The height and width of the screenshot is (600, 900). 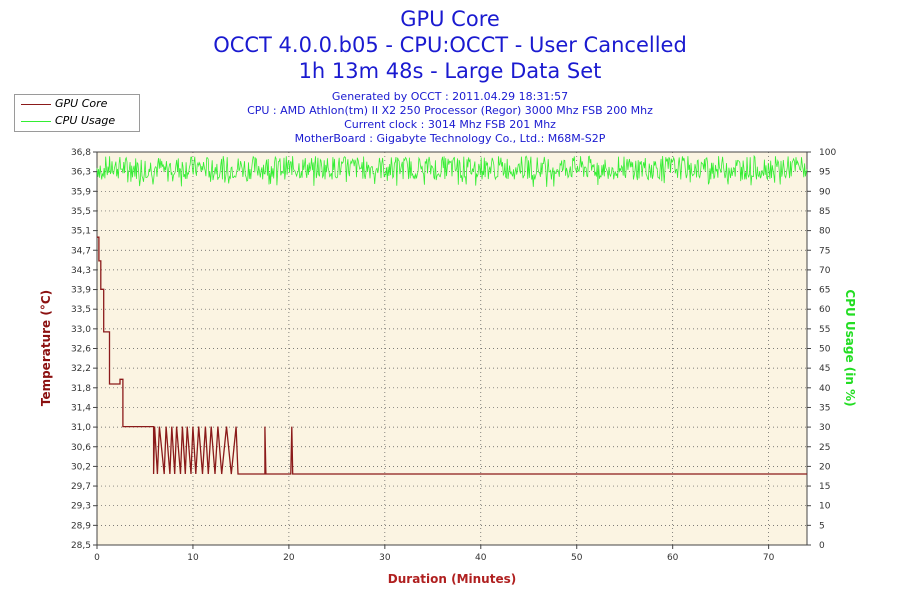 I want to click on y-left-tick-label: 31,4, so click(x=81, y=408).